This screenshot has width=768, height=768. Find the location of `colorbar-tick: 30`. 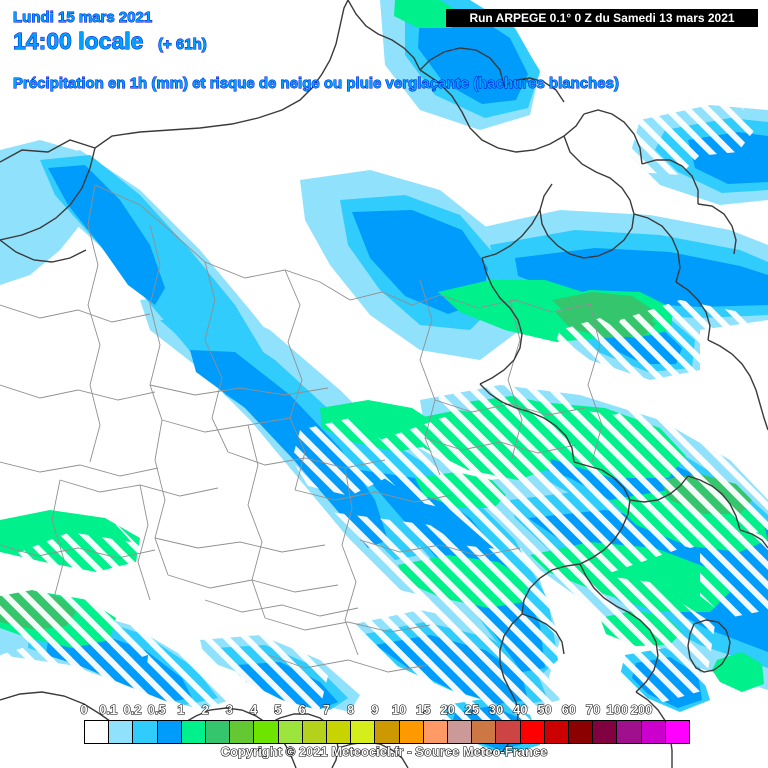

colorbar-tick: 30 is located at coordinates (496, 709).